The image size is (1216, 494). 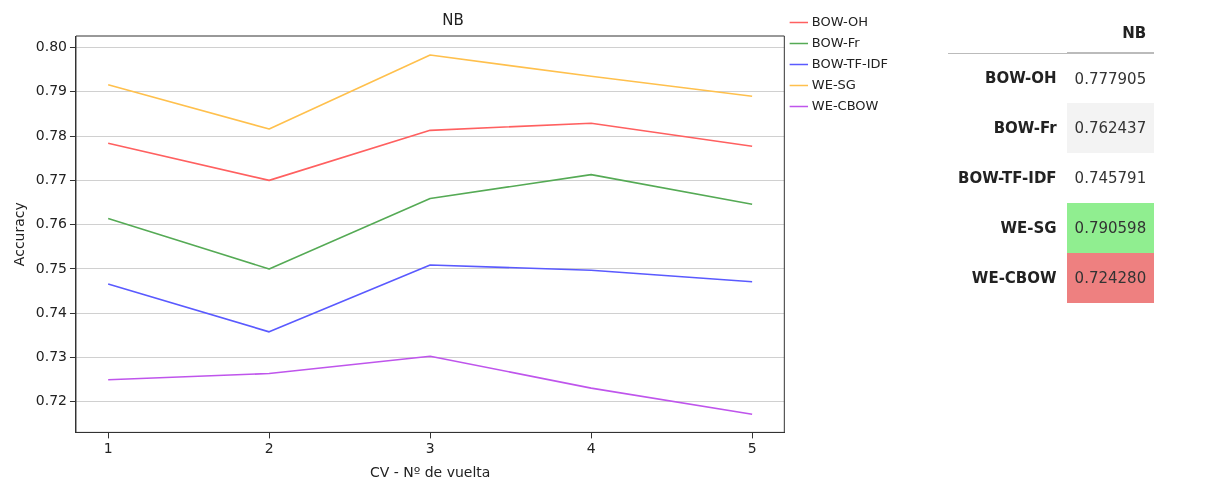 I want to click on legend-label: WE-CBOW, so click(x=845, y=105).